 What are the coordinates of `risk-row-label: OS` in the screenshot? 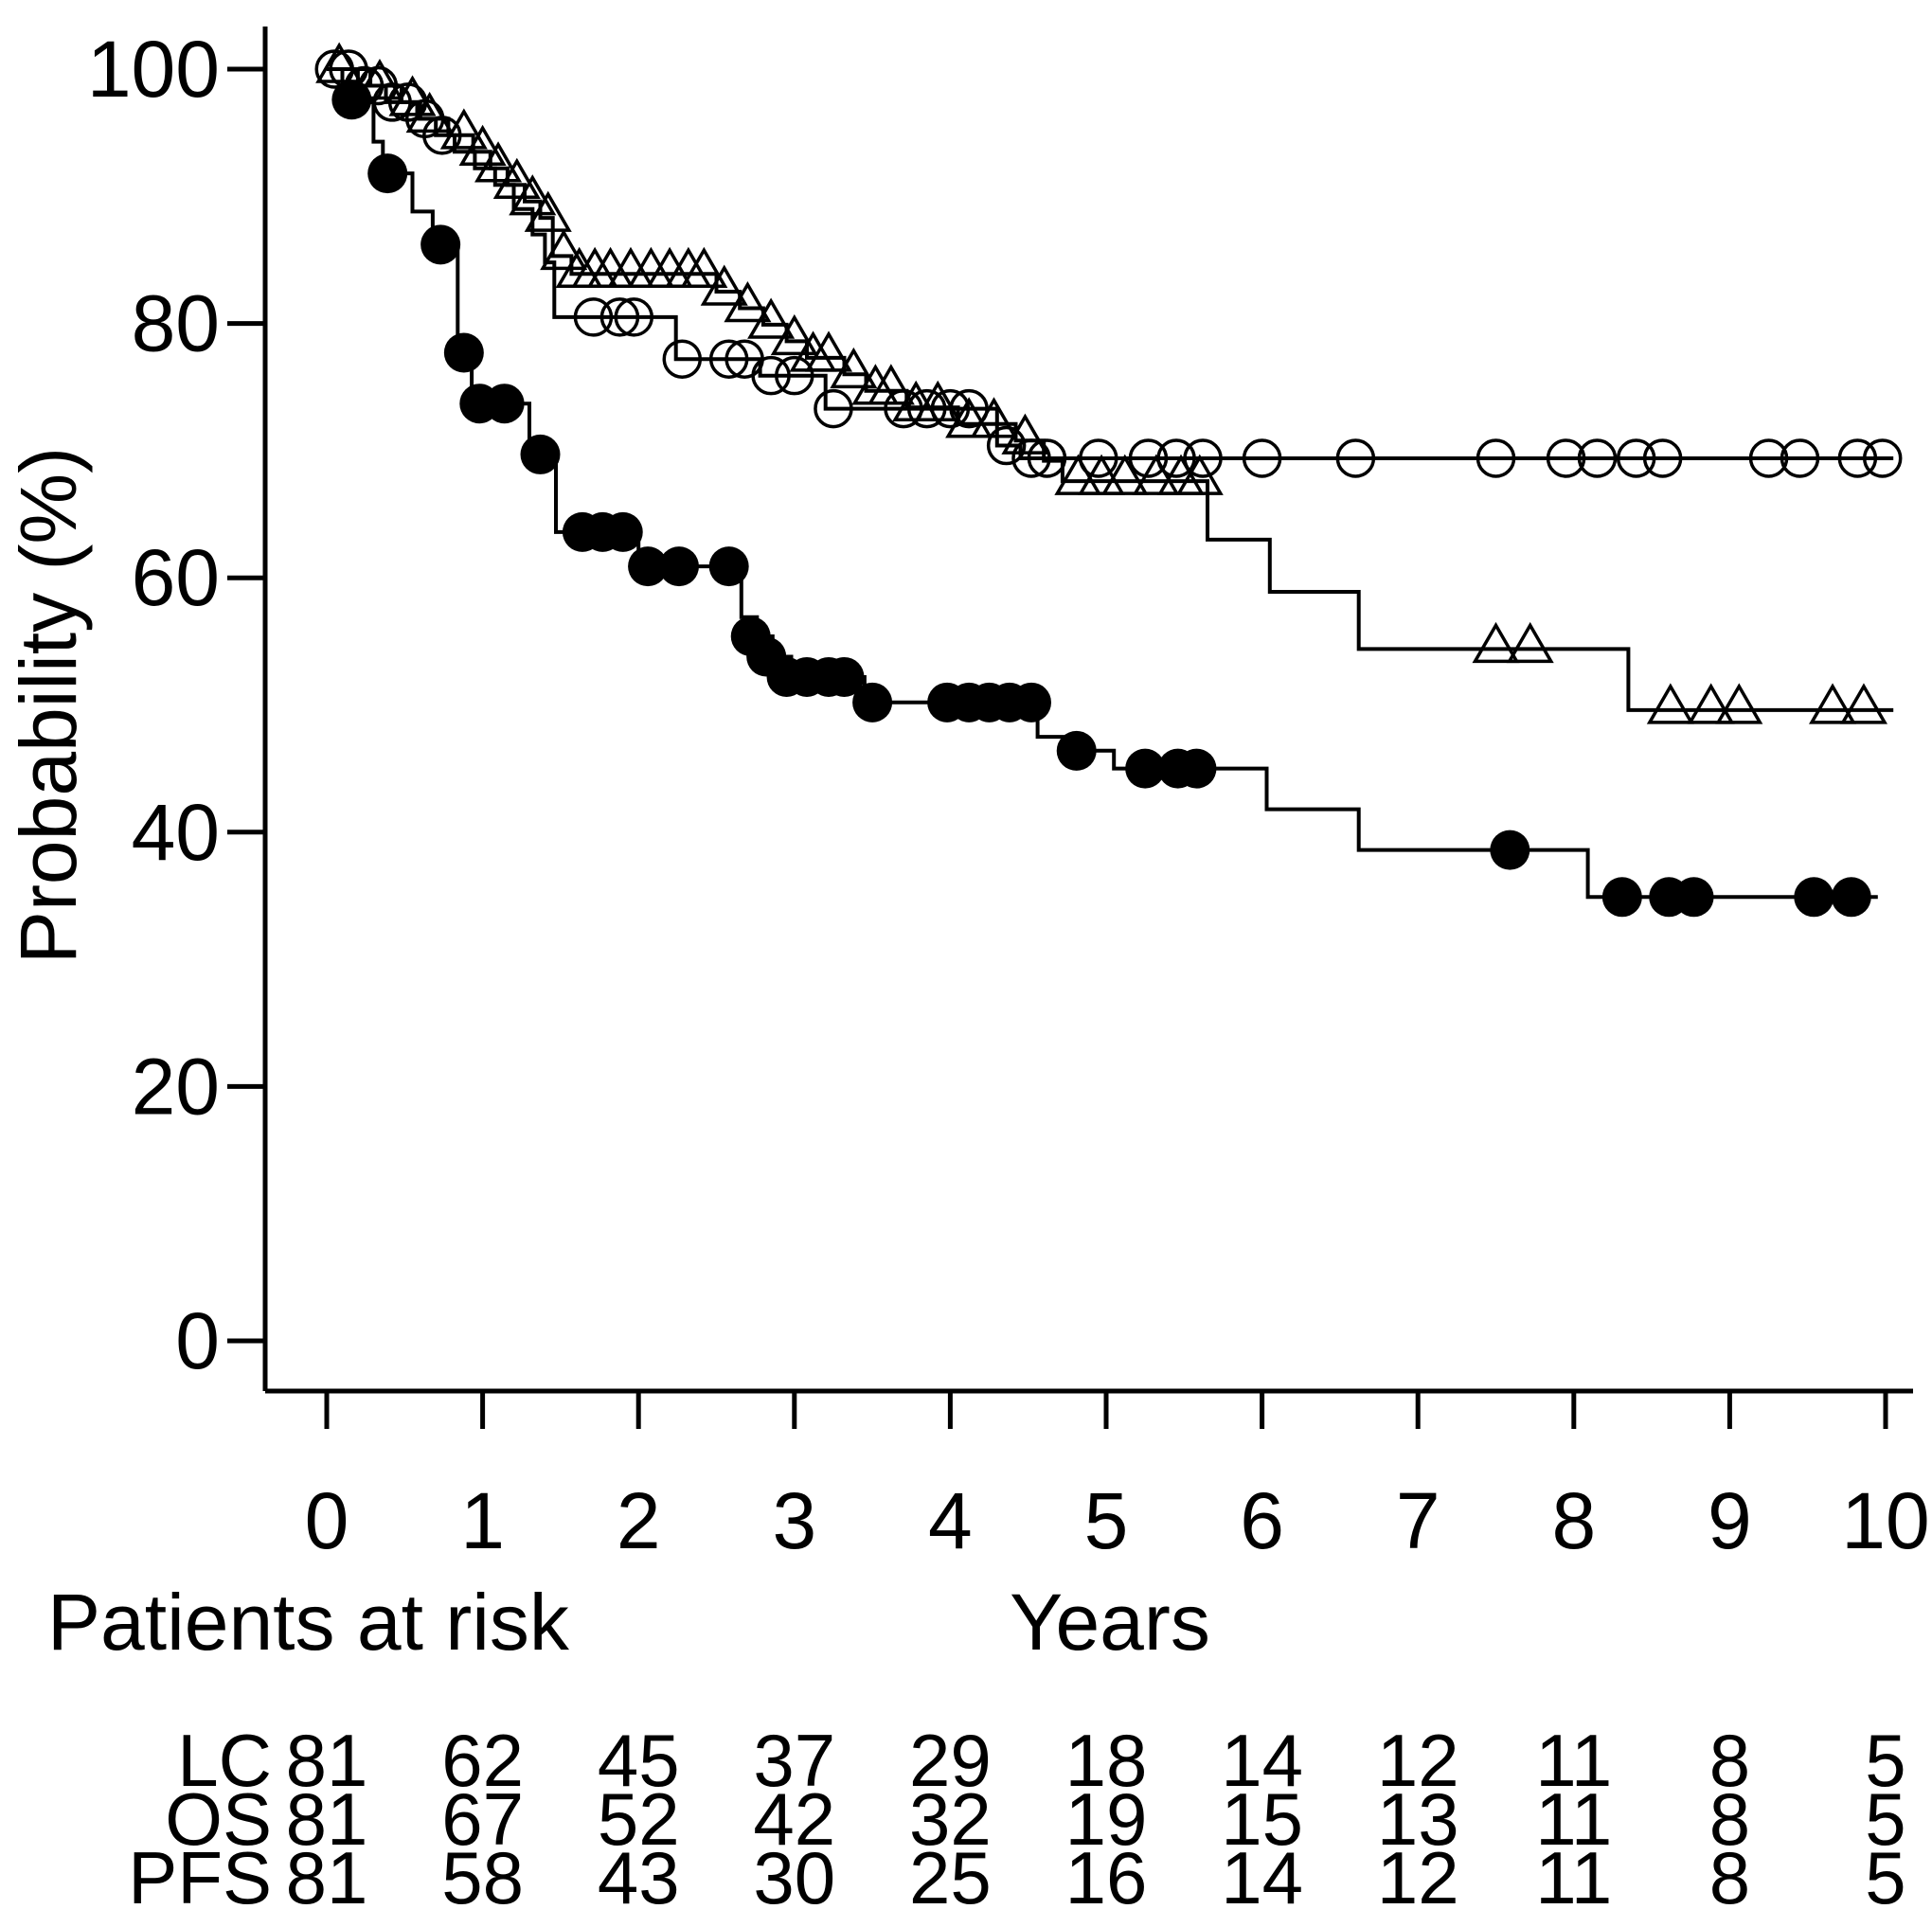 It's located at (218, 1819).